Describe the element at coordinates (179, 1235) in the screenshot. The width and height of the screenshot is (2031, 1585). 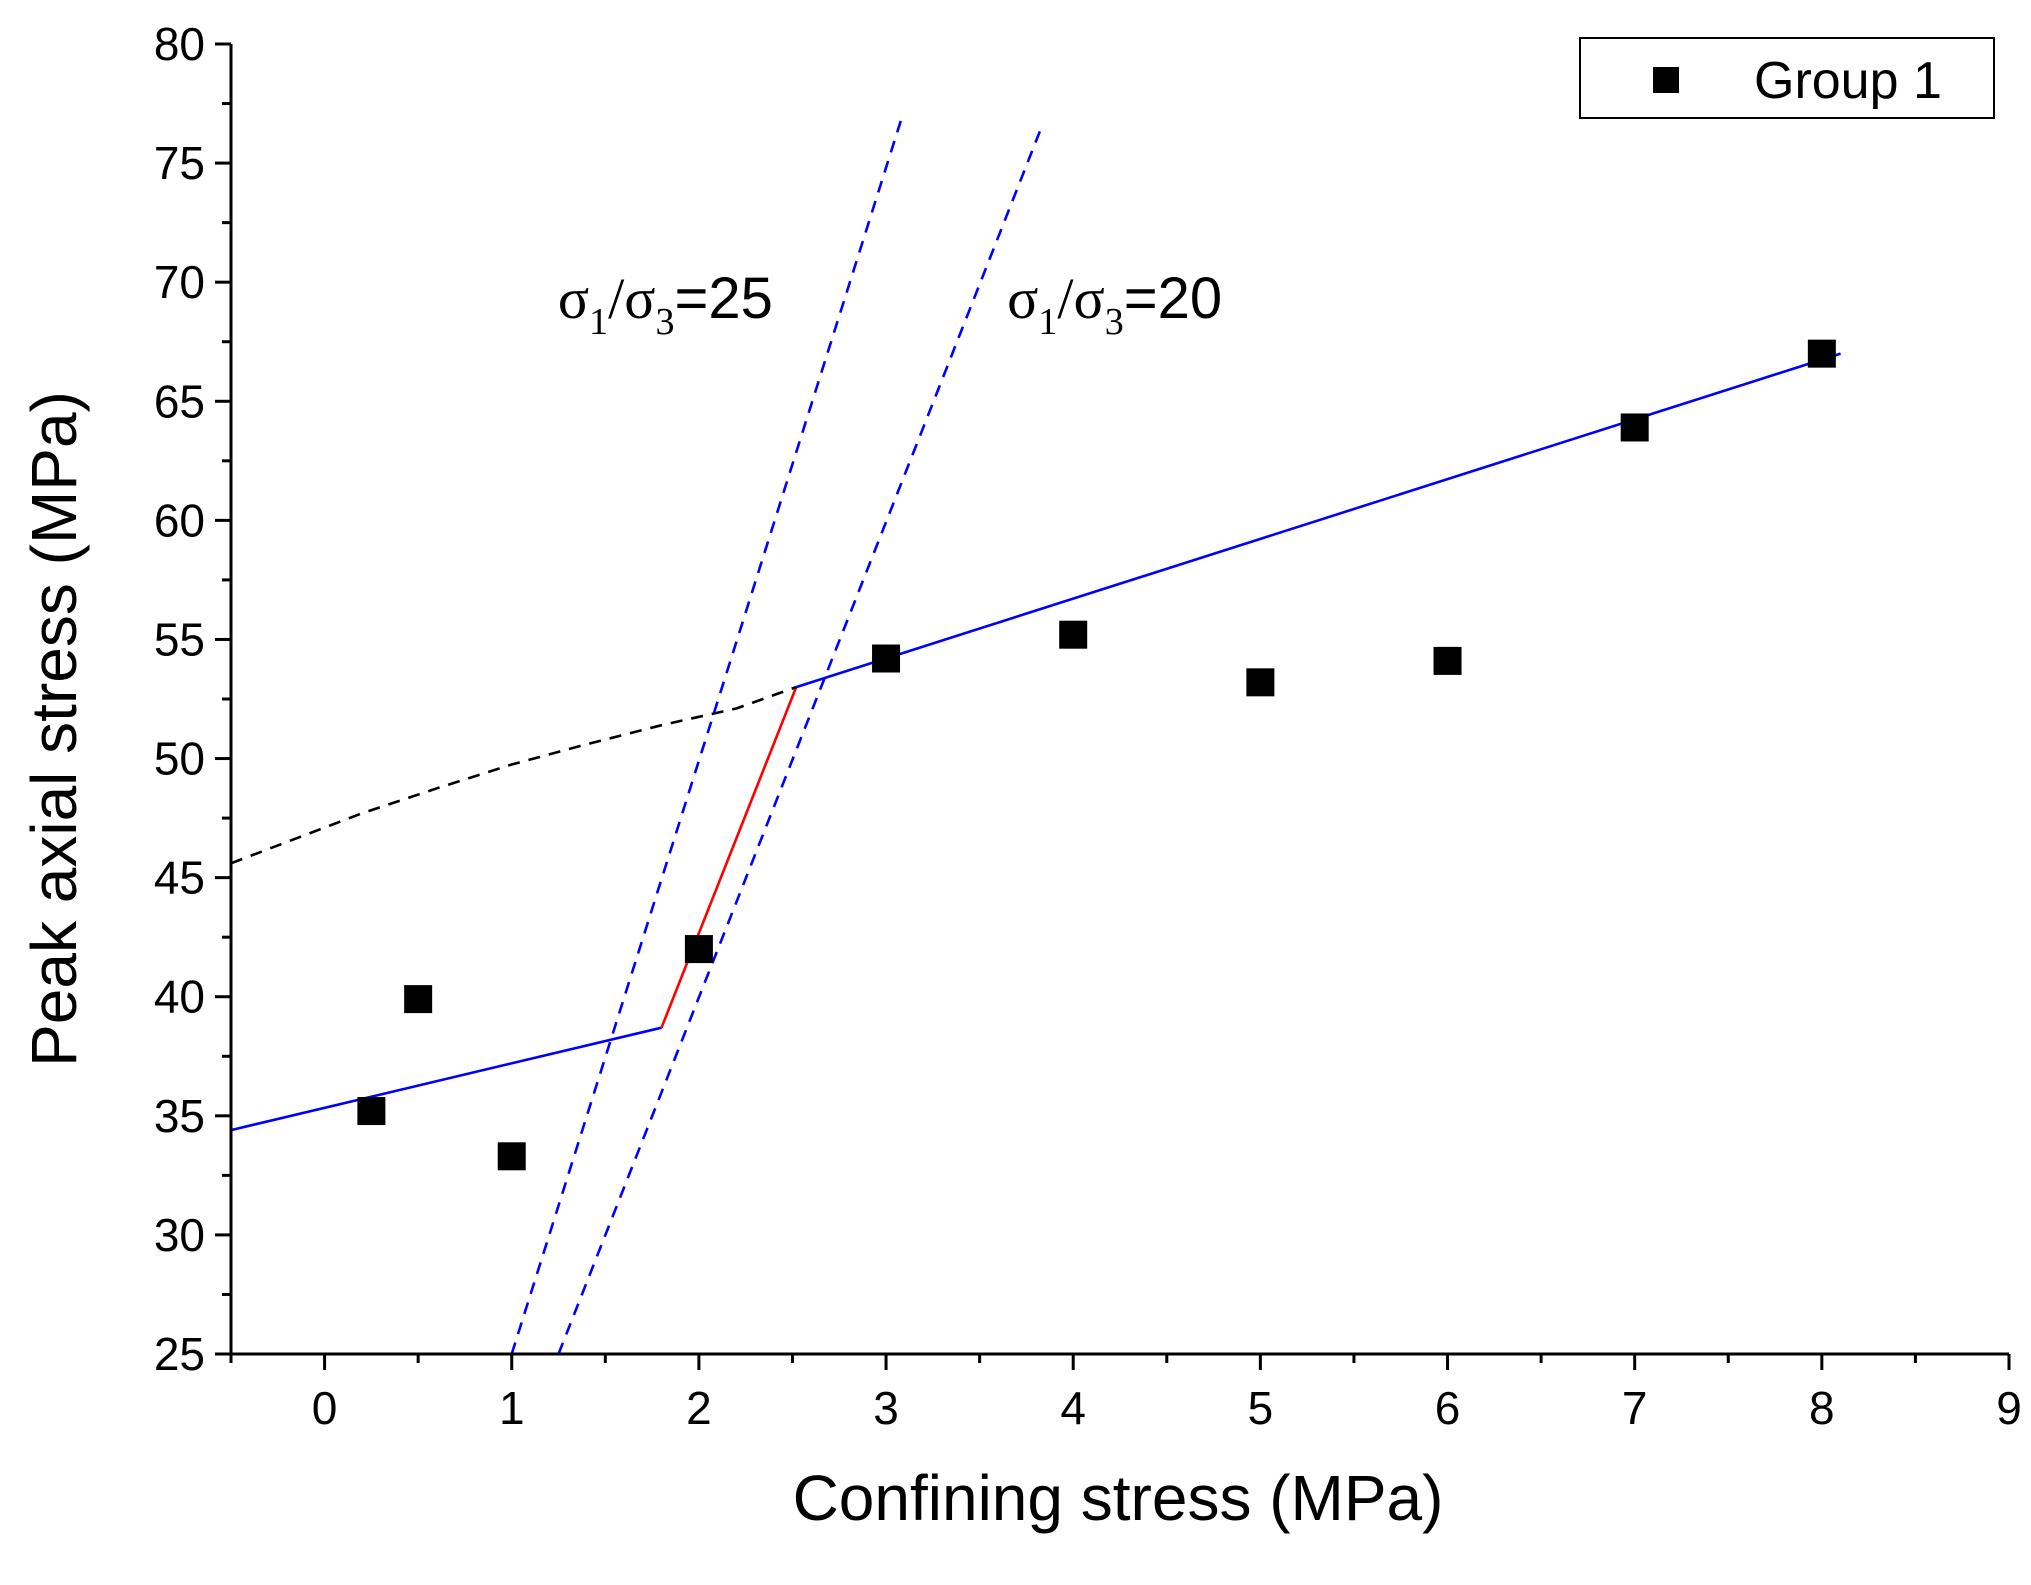
I see `y-tick-label: 30` at that location.